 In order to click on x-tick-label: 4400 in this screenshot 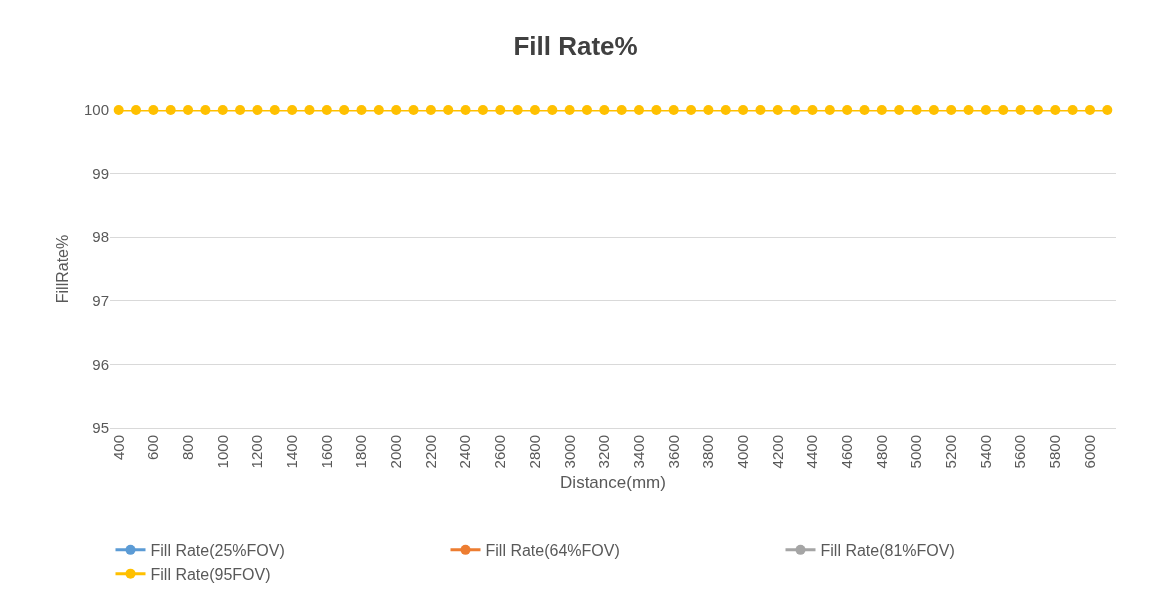, I will do `click(812, 452)`.